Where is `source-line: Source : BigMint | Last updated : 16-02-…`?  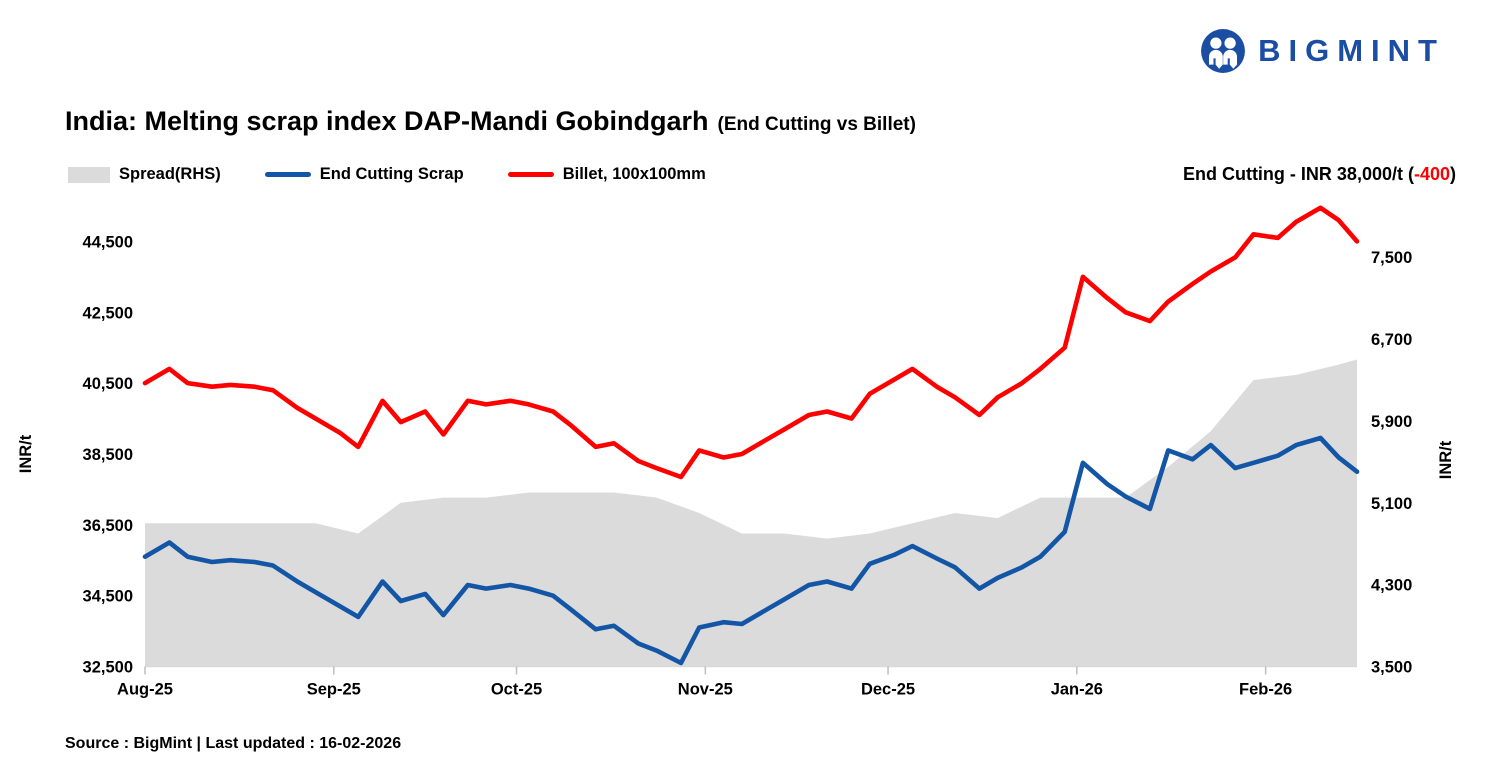 source-line: Source : BigMint | Last updated : 16-02-… is located at coordinates (233, 743).